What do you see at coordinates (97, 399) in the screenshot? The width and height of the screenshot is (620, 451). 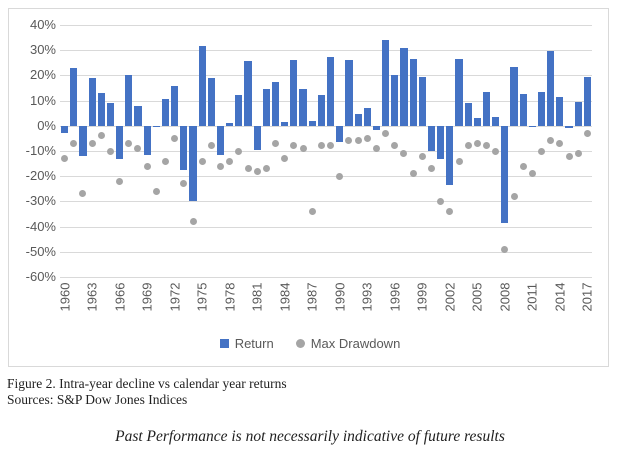 I see `caption-line2: Sources: S&P Dow Jones Indices` at bounding box center [97, 399].